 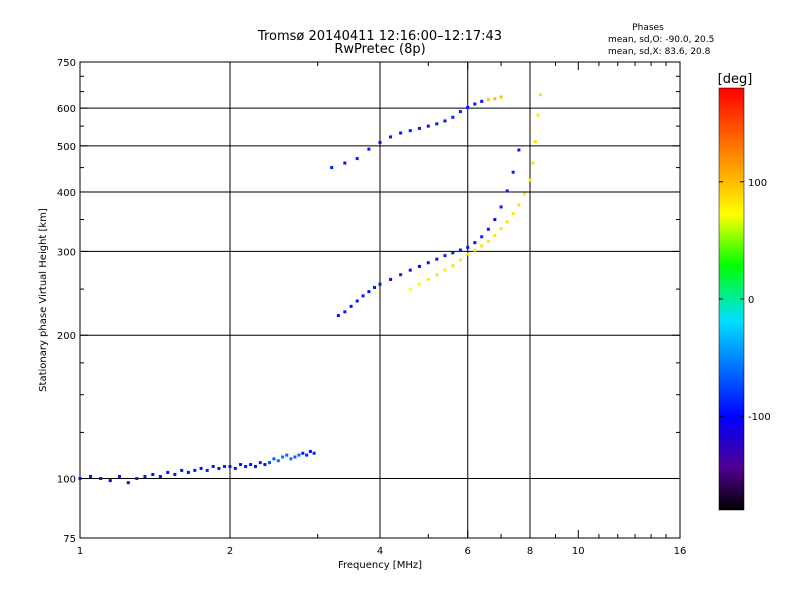 What do you see at coordinates (759, 417) in the screenshot?
I see `colorbar-tick-label: -100` at bounding box center [759, 417].